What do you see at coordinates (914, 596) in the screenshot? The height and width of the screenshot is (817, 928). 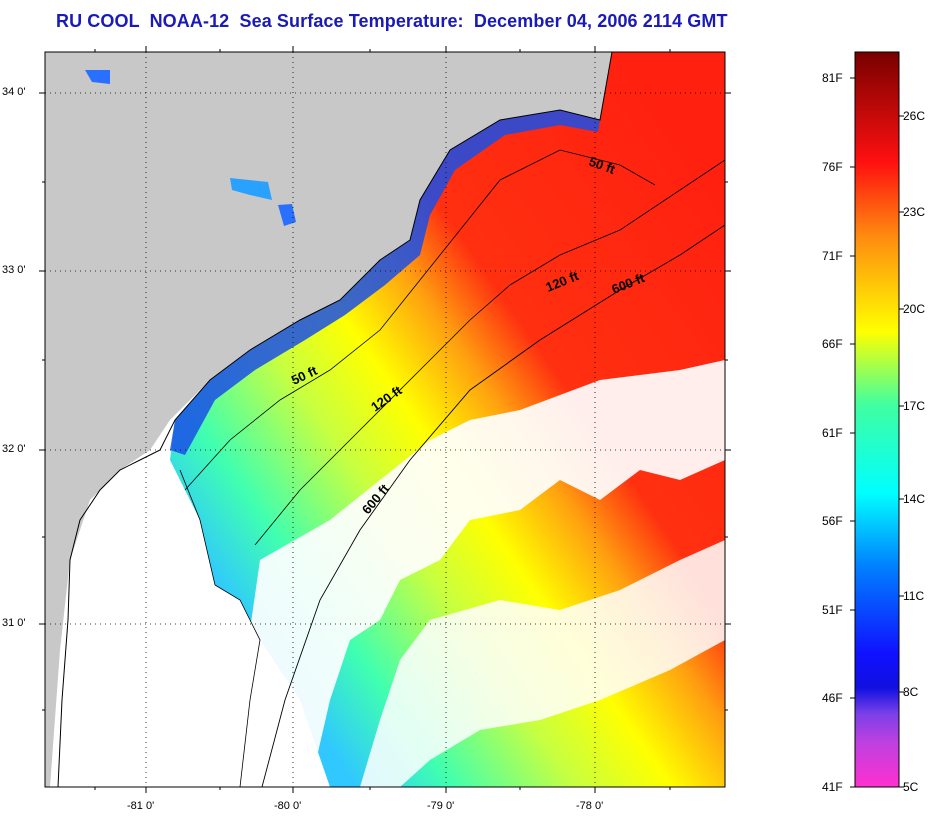 I see `colorbar-c-label: 11C` at bounding box center [914, 596].